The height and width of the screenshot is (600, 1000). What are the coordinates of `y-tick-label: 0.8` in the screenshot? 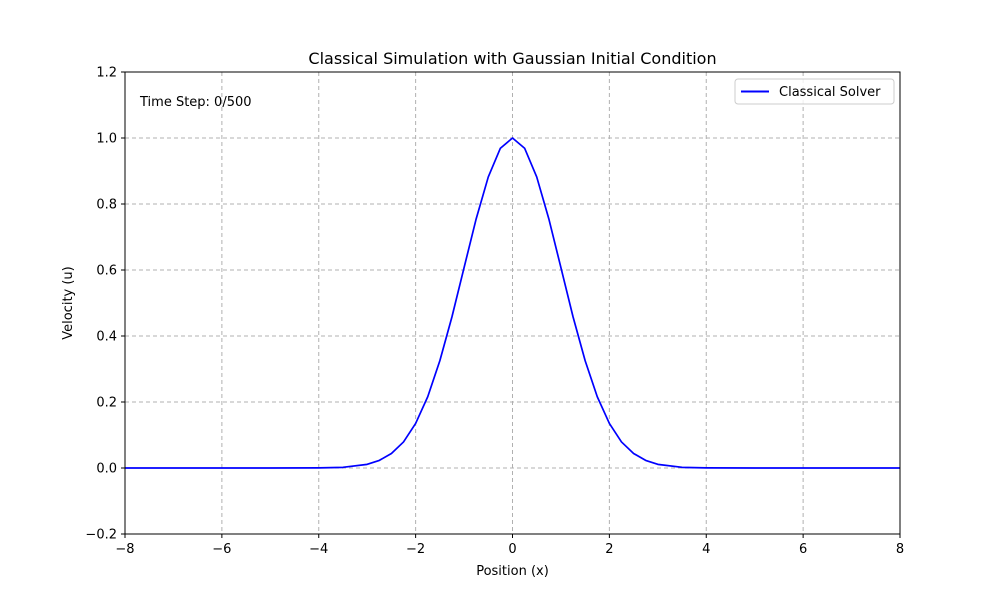 It's located at (106, 205).